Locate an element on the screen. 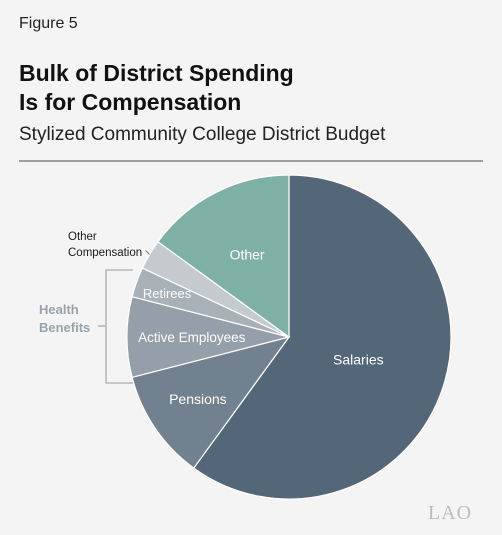  label-other-compensation-line1: Other is located at coordinates (82, 237).